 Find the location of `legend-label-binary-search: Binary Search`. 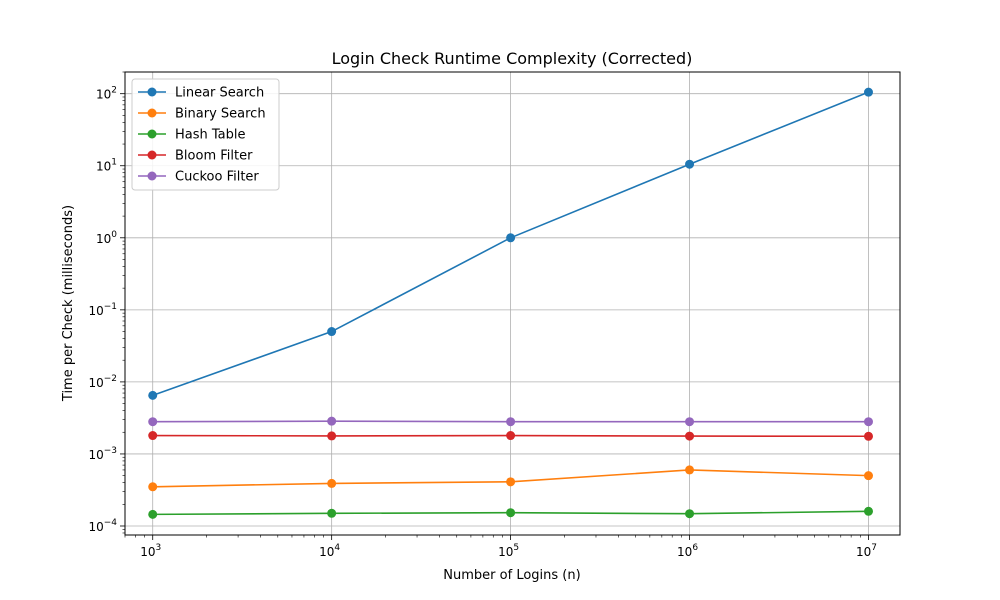

legend-label-binary-search: Binary Search is located at coordinates (220, 114).